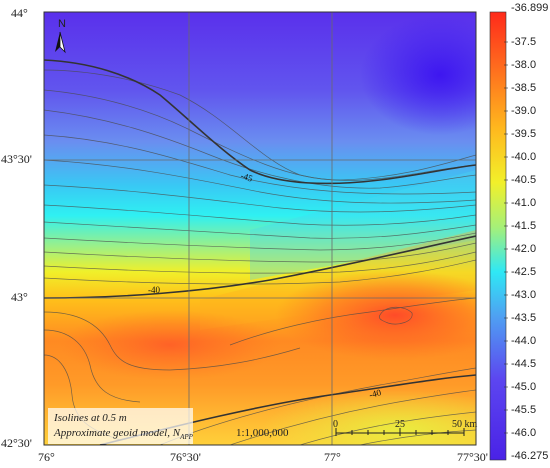 This screenshot has height=468, width=550. Describe the element at coordinates (524, 364) in the screenshot. I see `colorbar-label: -44.5` at that location.